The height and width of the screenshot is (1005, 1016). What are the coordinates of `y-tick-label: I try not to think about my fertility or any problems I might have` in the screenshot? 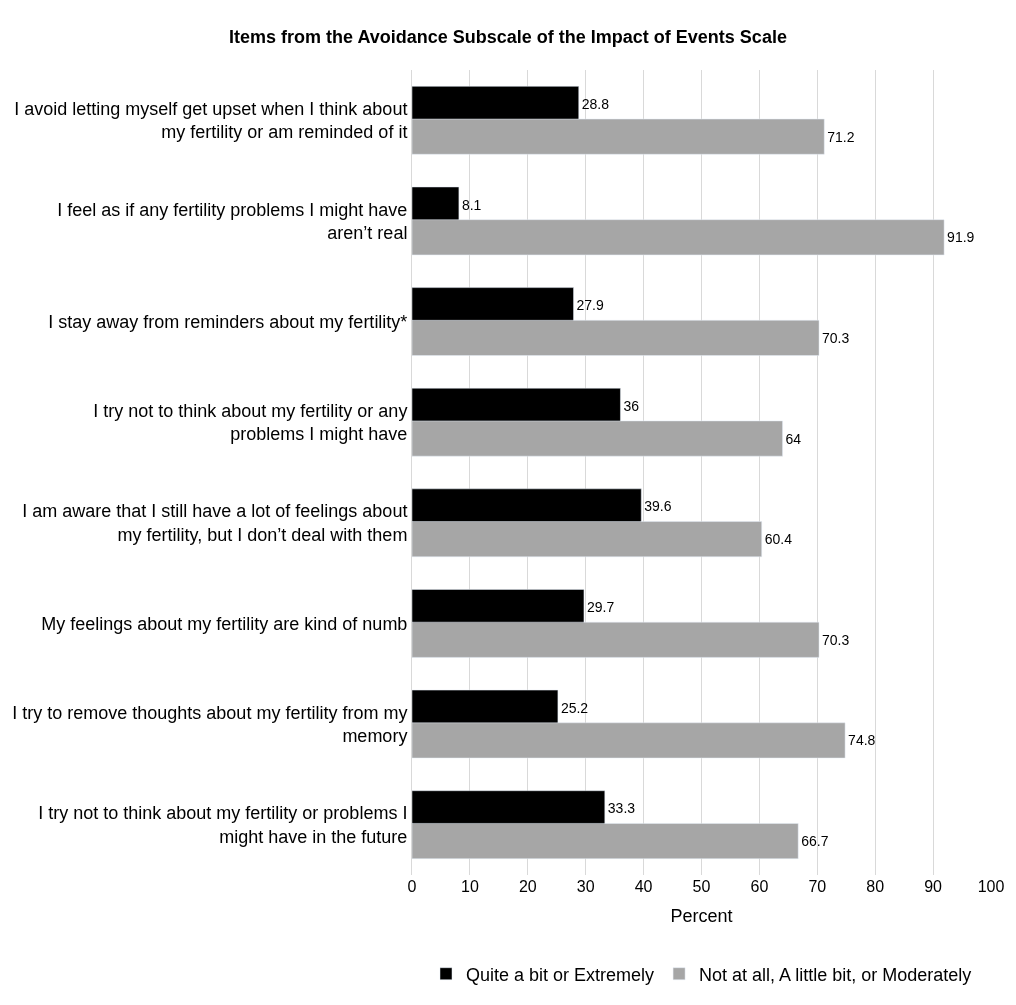 It's located at (250, 422).